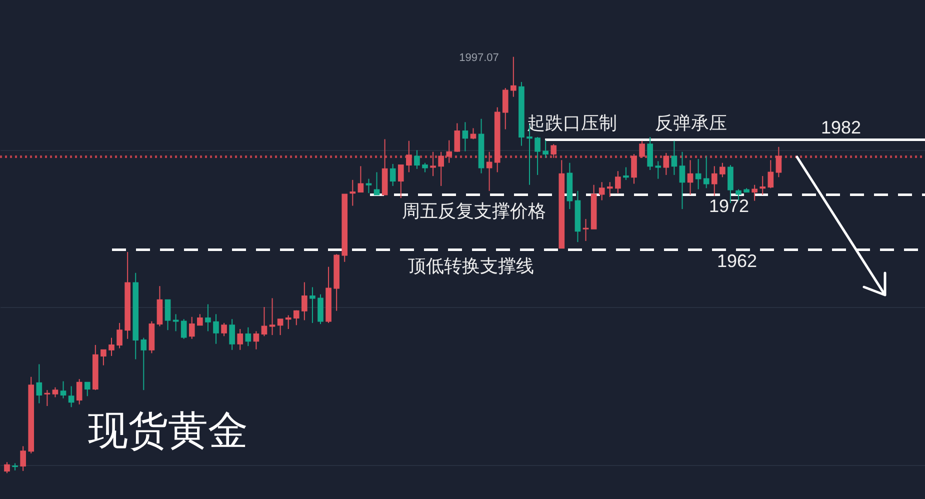 The height and width of the screenshot is (499, 925). What do you see at coordinates (474, 211) in the screenshot?
I see `annotation: 周五反复支撑价格` at bounding box center [474, 211].